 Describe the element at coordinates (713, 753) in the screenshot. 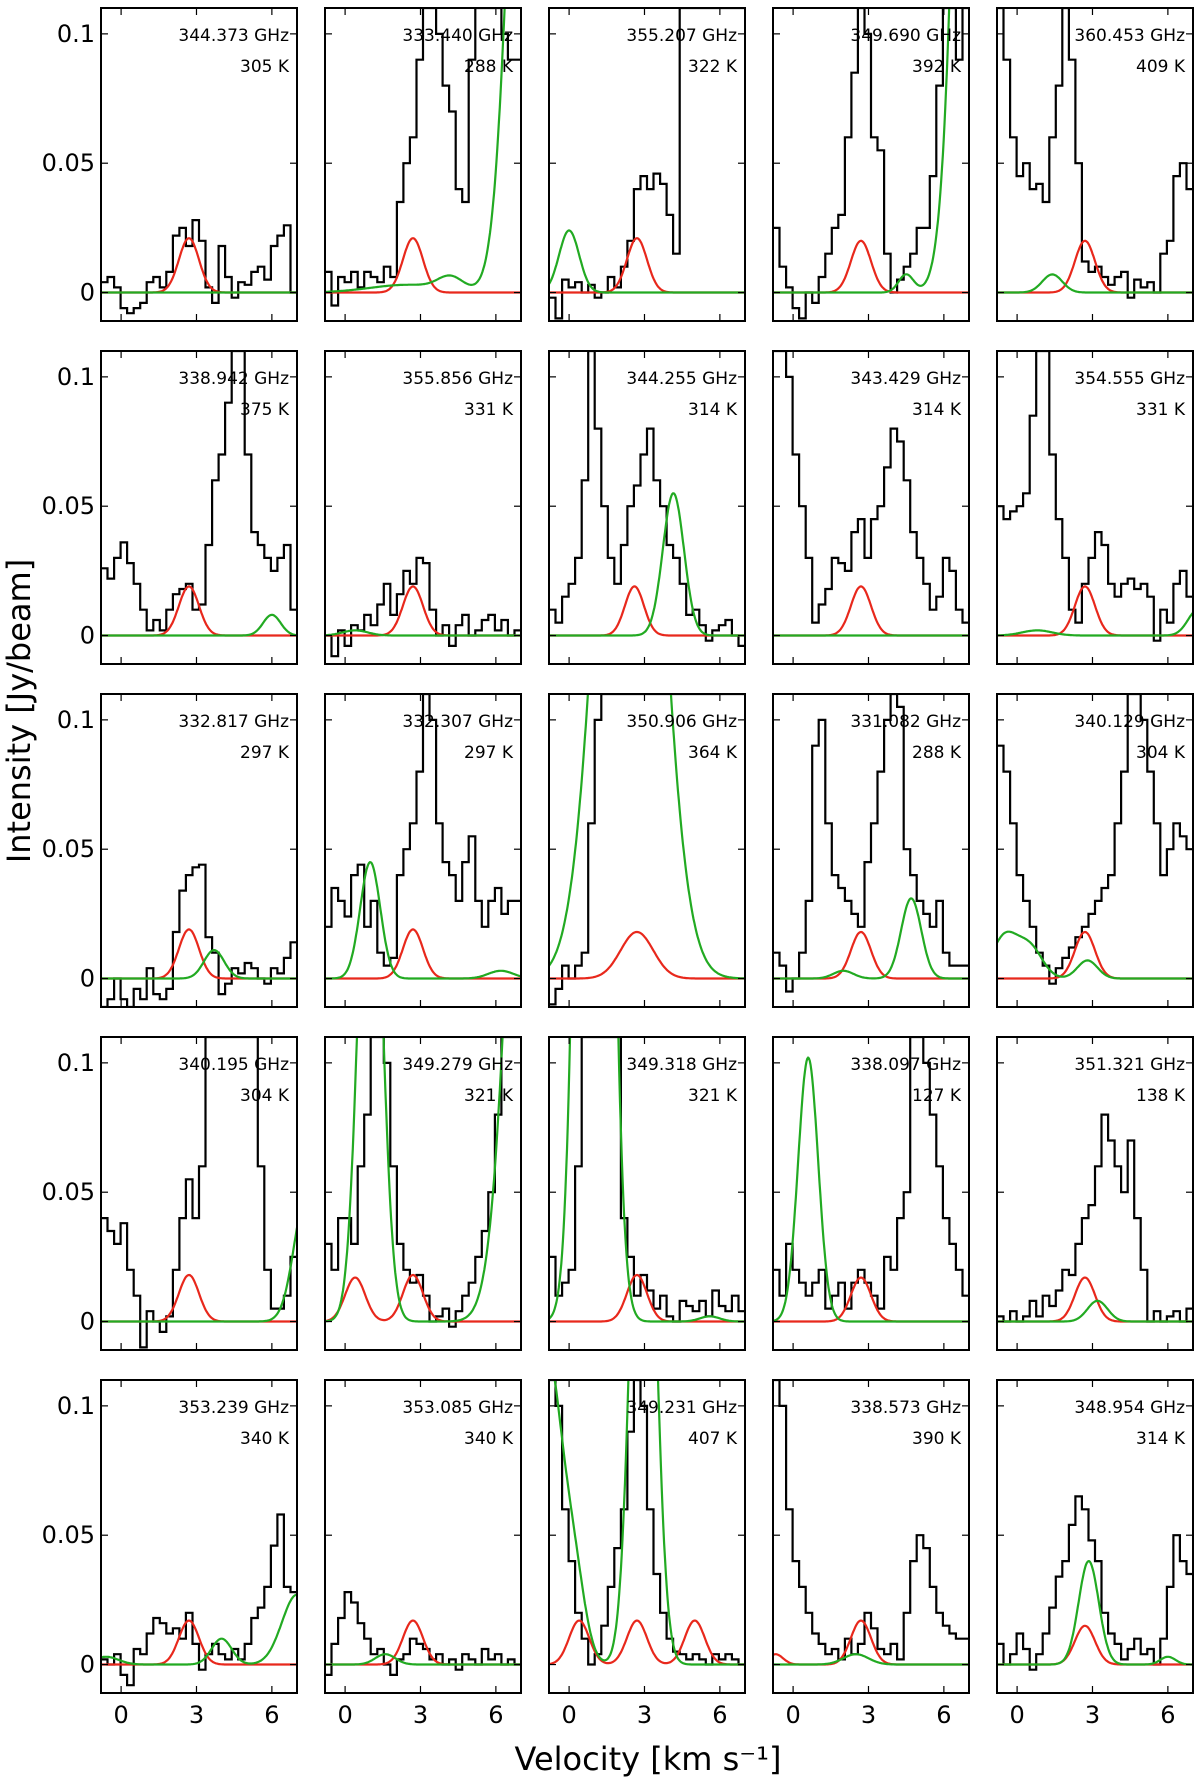

I see `temperature-label: 364 K` at that location.